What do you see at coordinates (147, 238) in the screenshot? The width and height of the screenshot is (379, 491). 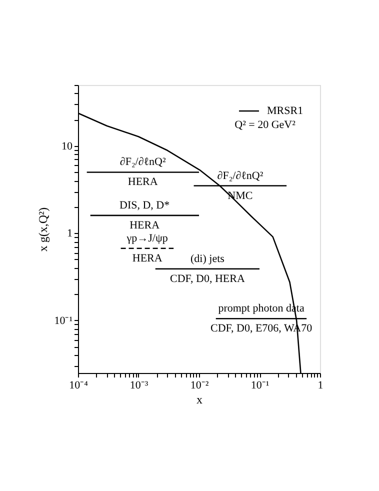 I see `annotation: γp→J/ψp` at bounding box center [147, 238].